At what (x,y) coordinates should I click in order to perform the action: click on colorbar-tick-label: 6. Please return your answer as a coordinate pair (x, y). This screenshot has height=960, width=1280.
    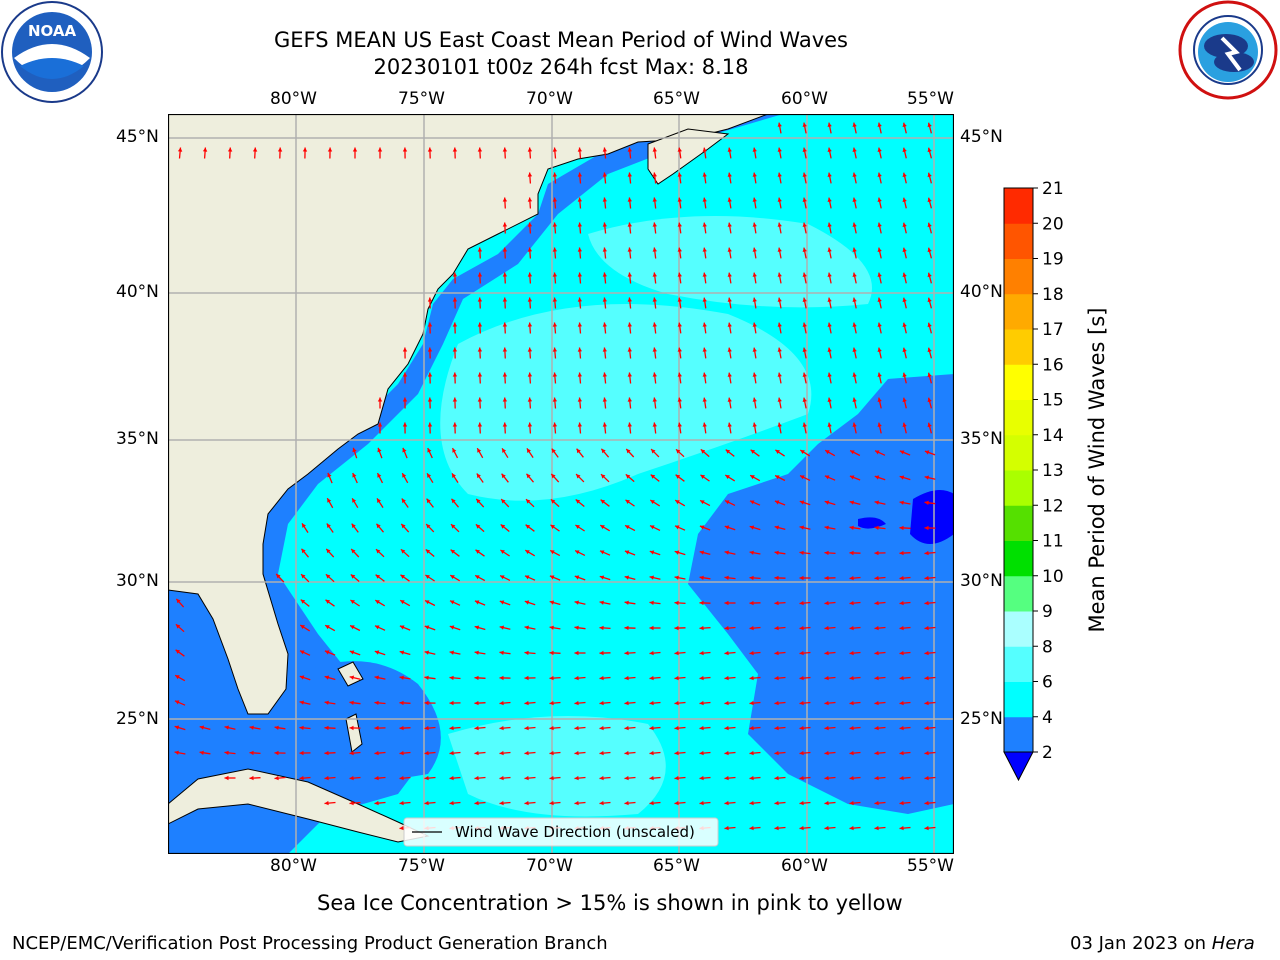
    Looking at the image, I should click on (1047, 683).